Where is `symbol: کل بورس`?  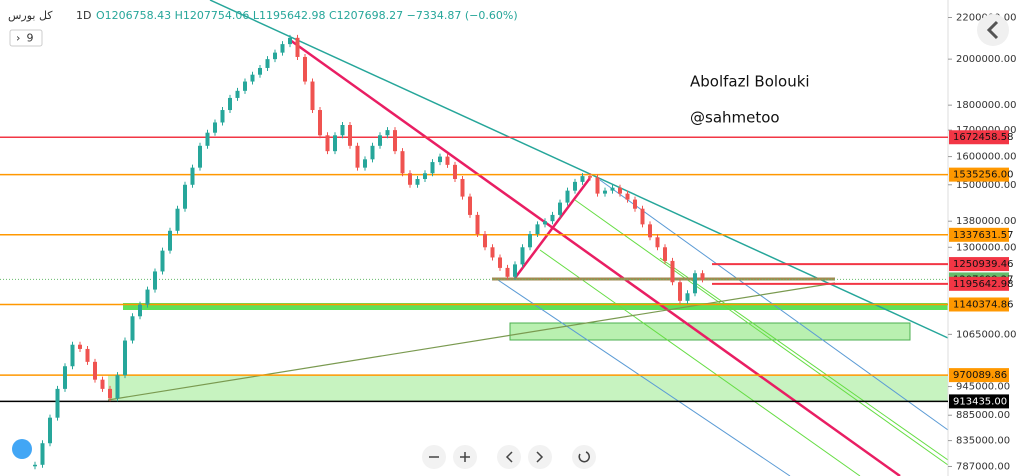
symbol: کل بورس is located at coordinates (30, 15).